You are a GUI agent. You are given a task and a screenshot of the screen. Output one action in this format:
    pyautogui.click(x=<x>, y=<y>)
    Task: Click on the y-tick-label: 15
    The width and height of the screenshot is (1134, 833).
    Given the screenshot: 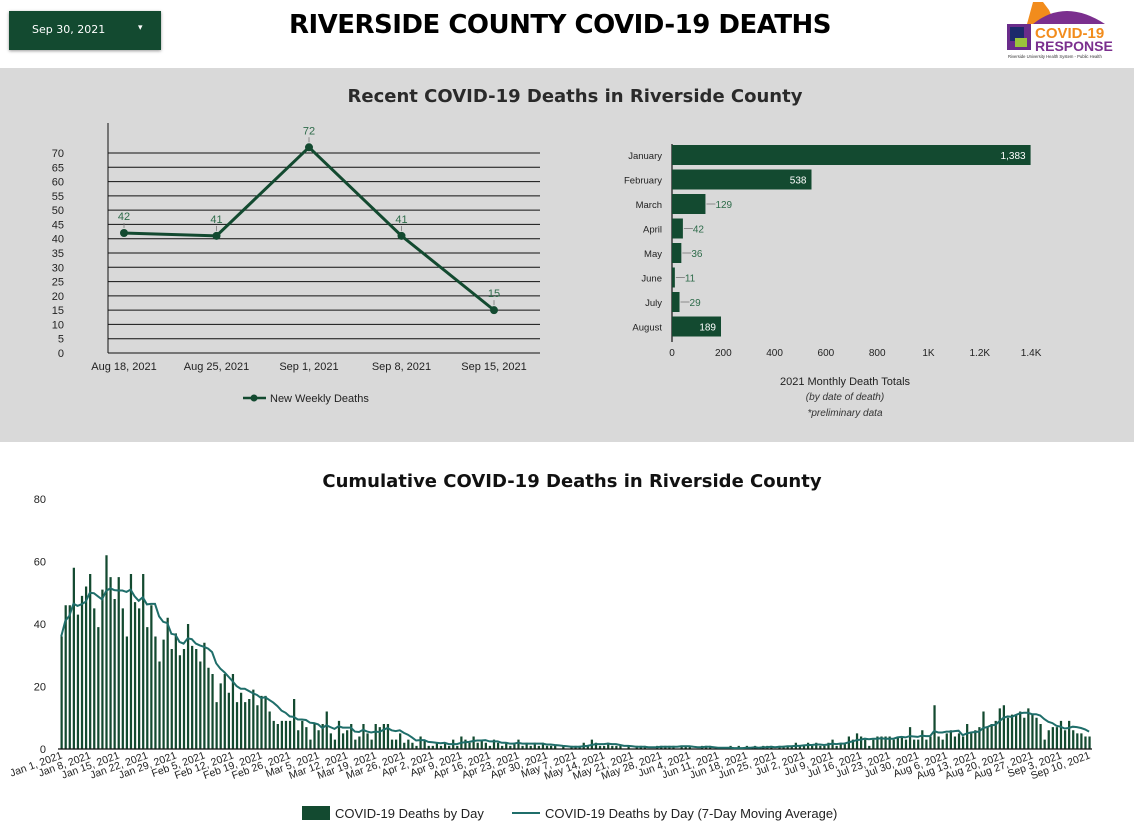 What is the action you would take?
    pyautogui.click(x=58, y=311)
    